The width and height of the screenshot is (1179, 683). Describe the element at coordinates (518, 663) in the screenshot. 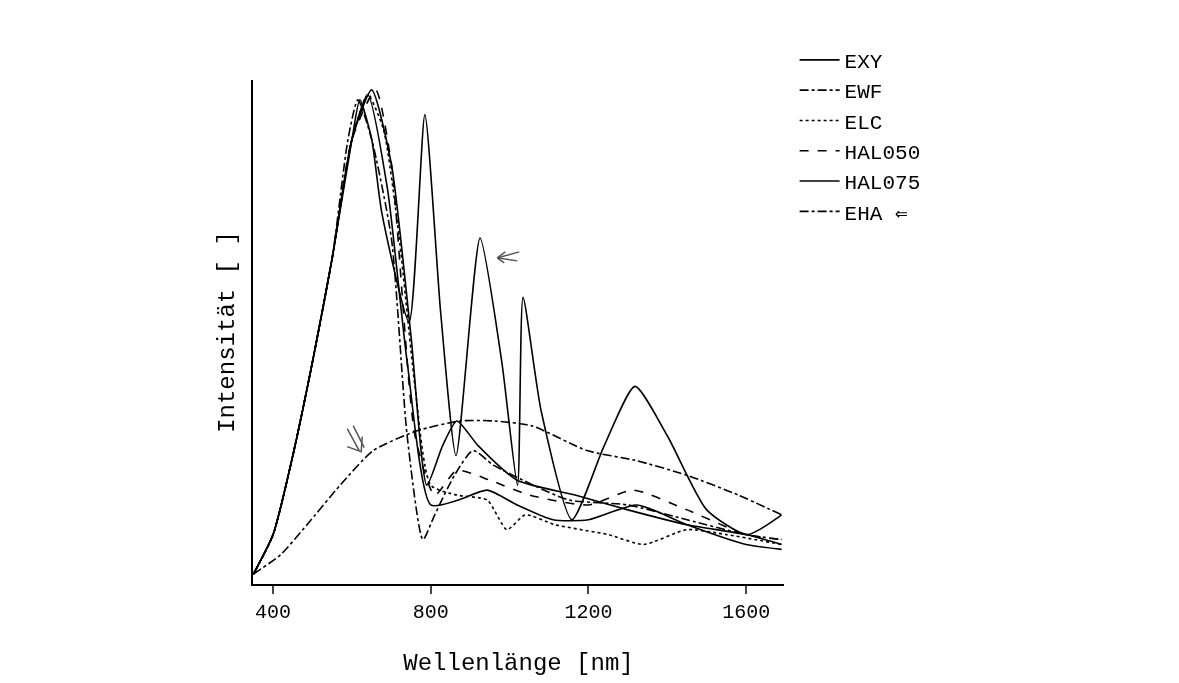

I see `x-axis-title: Wellenlänge [nm]` at that location.